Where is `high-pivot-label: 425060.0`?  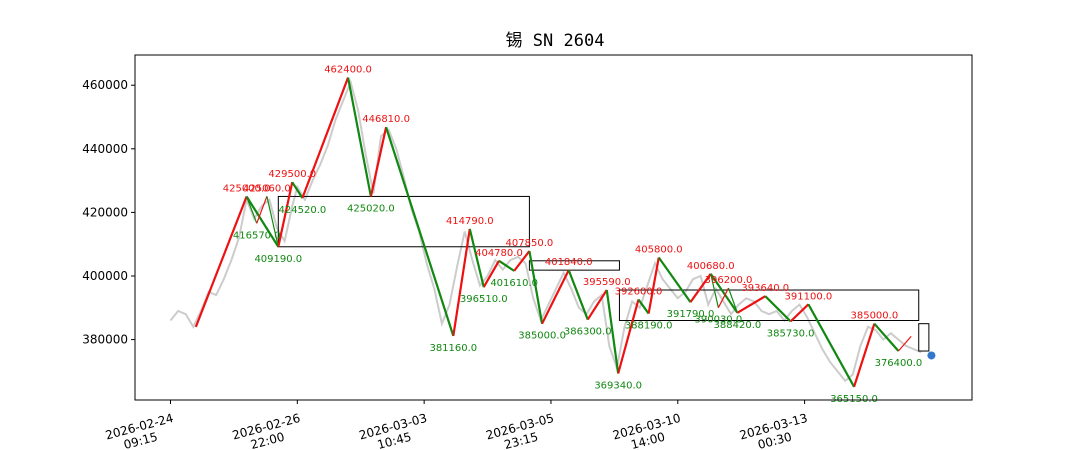 high-pivot-label: 425060.0 is located at coordinates (267, 188).